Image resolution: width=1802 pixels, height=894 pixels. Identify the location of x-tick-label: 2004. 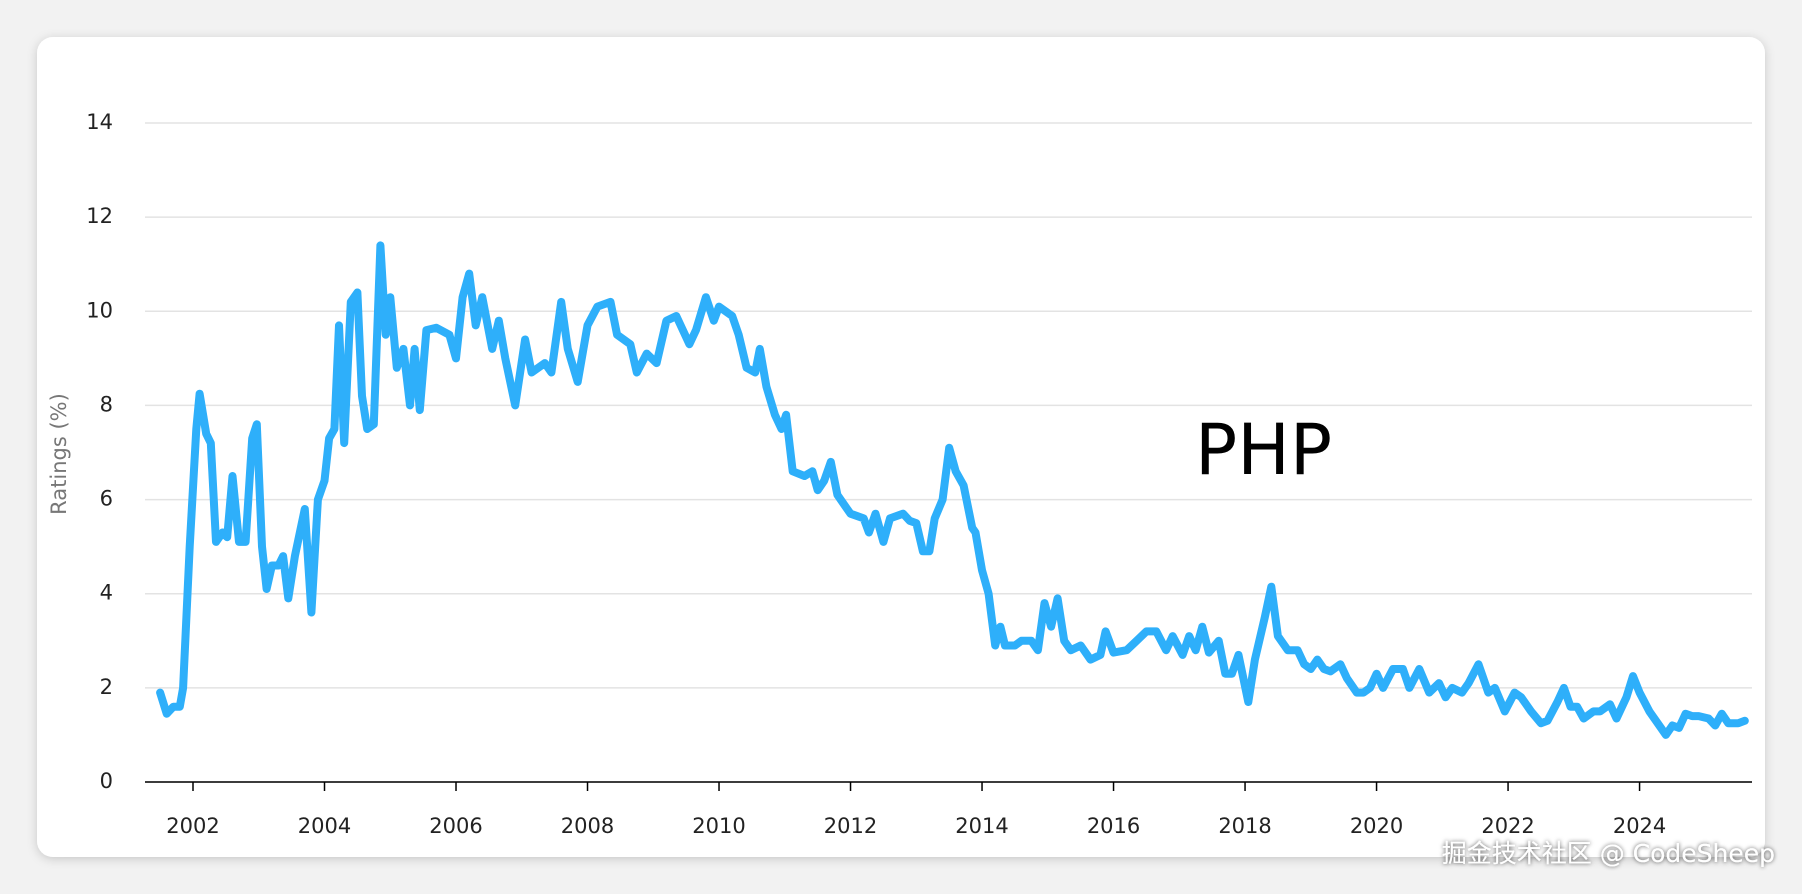
(324, 826).